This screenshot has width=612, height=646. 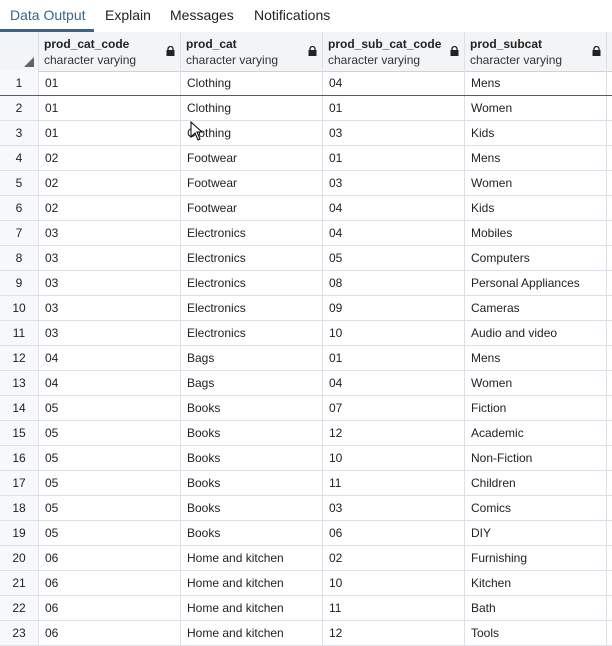 I want to click on table-cell: 09, so click(x=394, y=308).